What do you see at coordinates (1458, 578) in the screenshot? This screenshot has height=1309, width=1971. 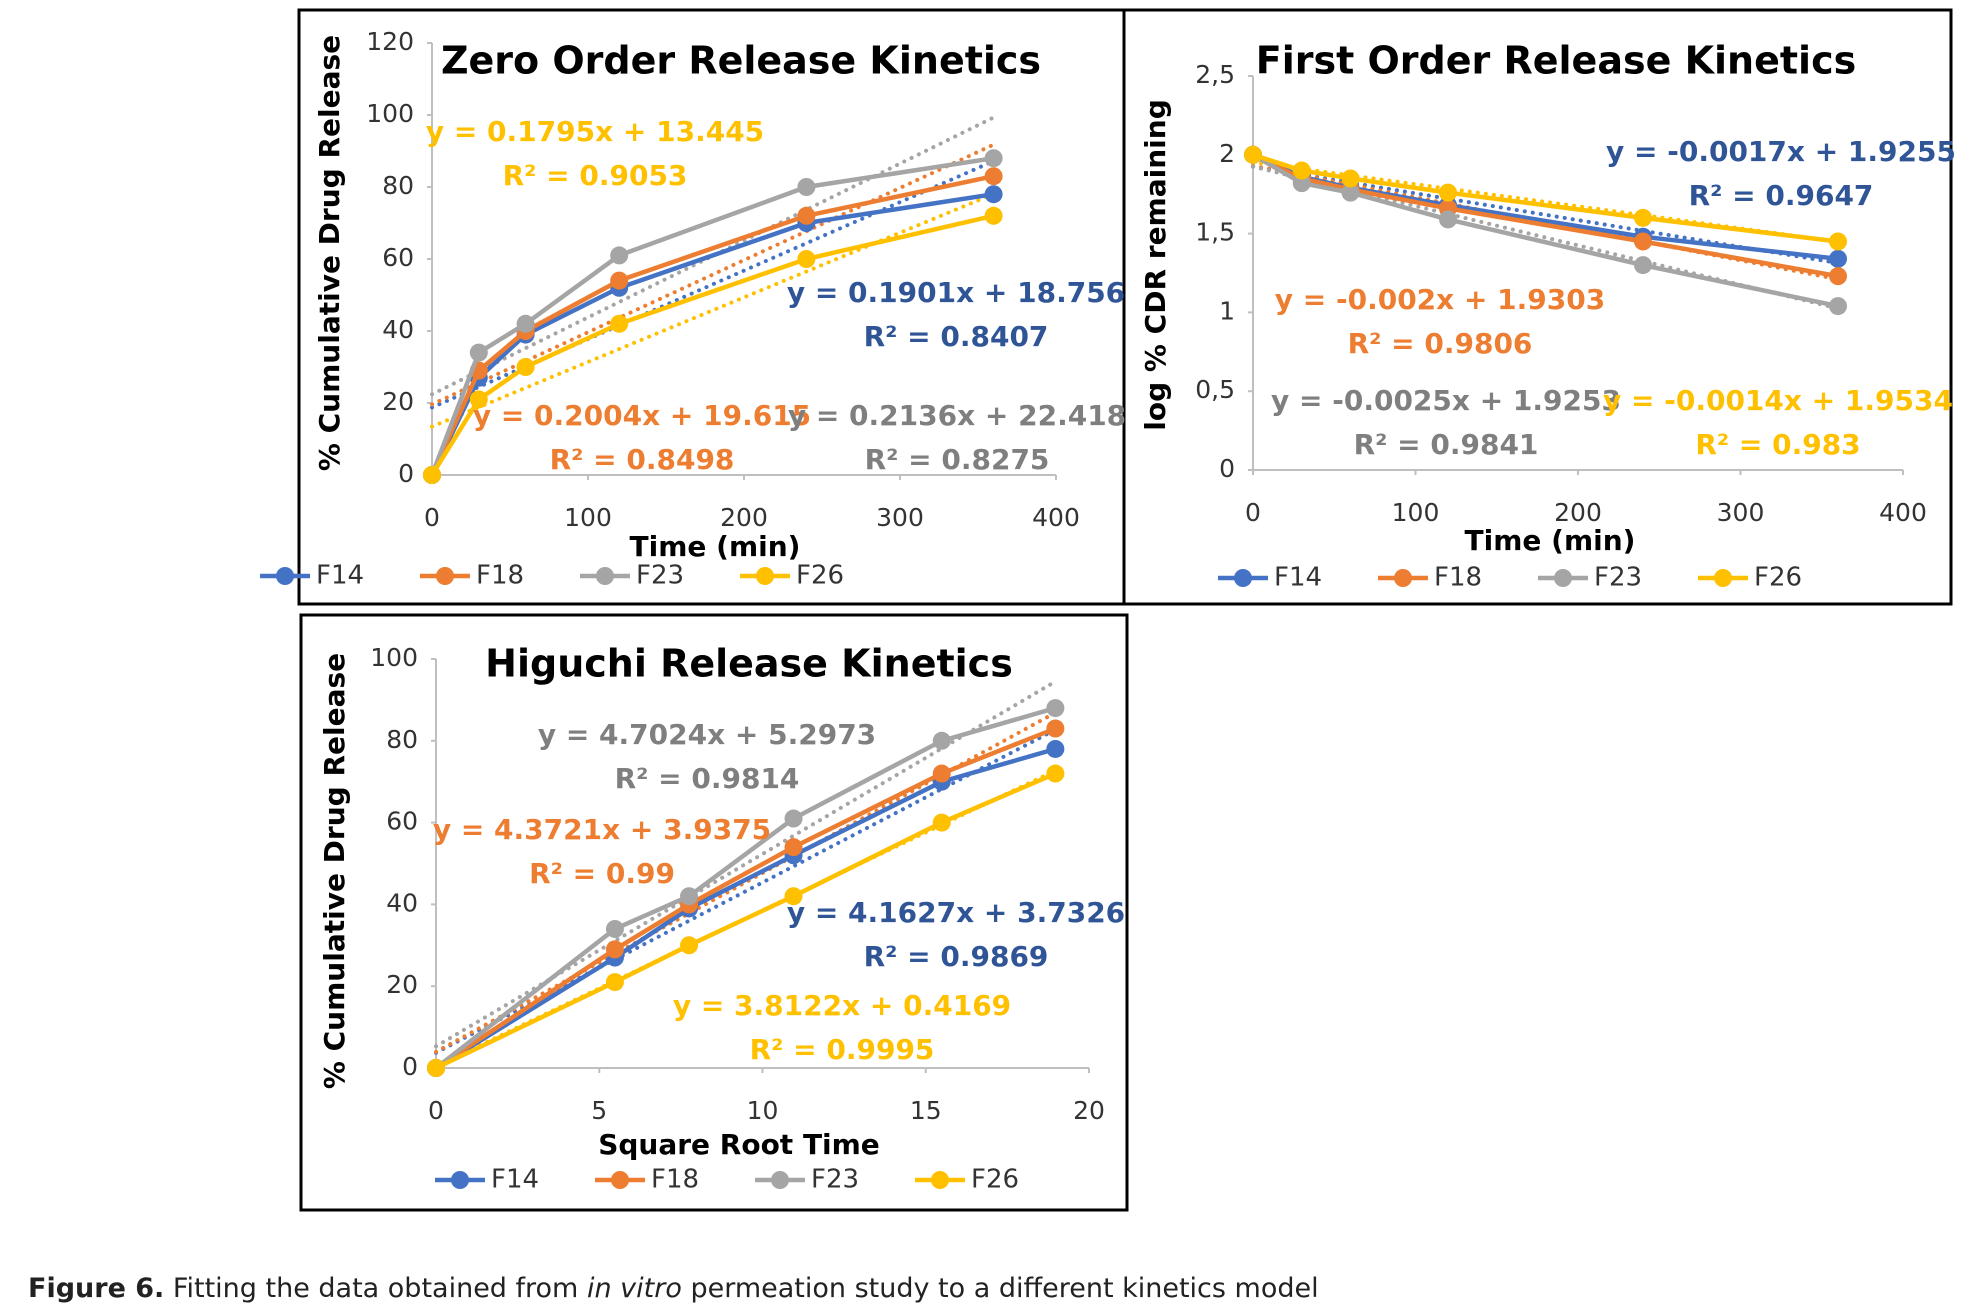 I see `legend-label: F18` at bounding box center [1458, 578].